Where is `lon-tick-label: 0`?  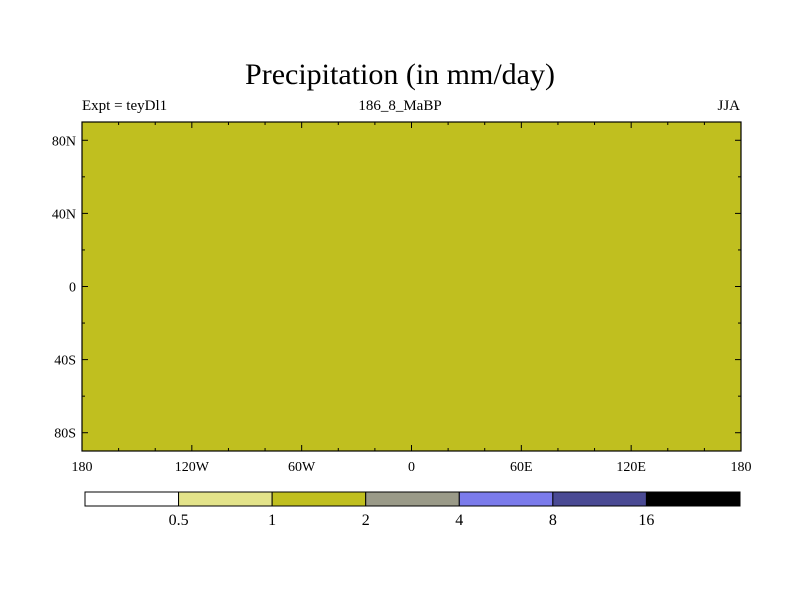 lon-tick-label: 0 is located at coordinates (411, 467).